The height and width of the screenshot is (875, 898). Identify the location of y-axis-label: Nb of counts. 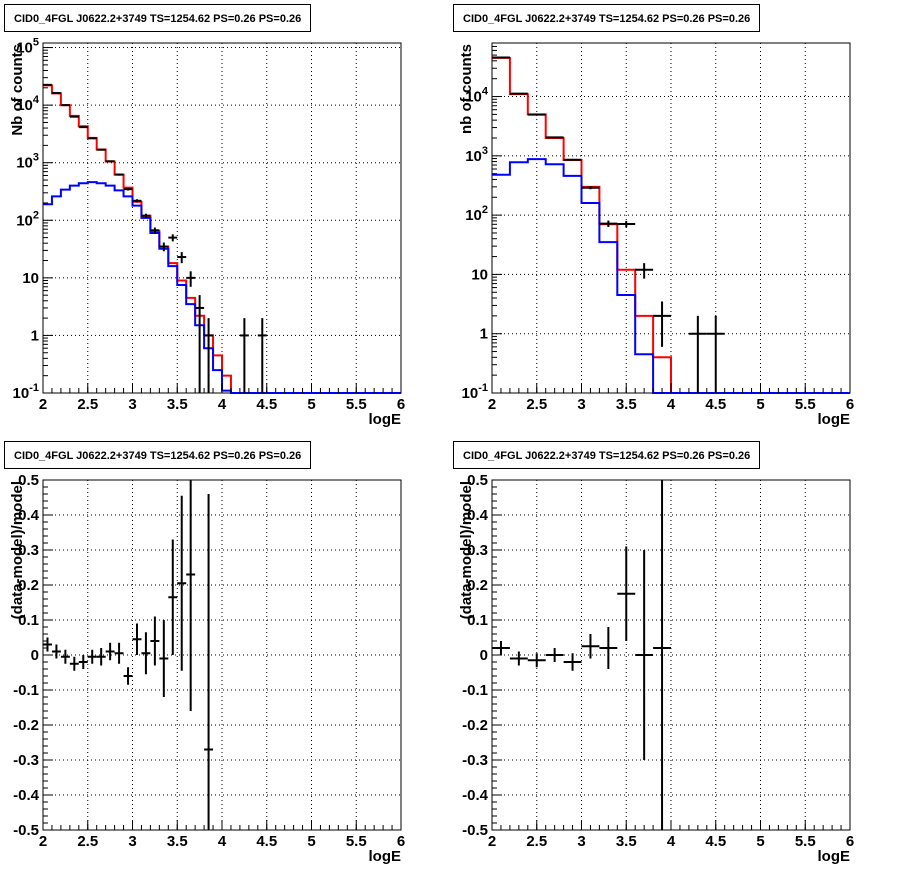
(17, 90).